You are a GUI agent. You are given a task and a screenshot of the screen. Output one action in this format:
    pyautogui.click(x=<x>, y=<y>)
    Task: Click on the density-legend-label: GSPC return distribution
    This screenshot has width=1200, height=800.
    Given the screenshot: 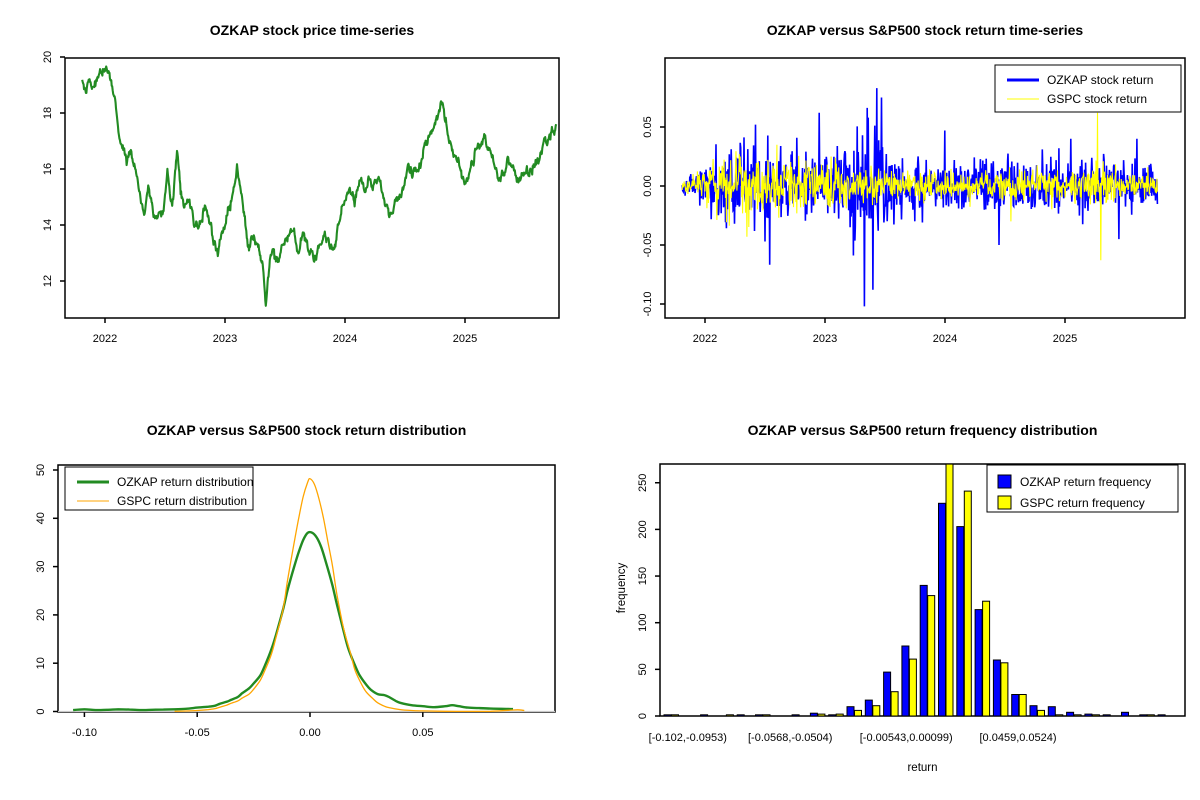 What is the action you would take?
    pyautogui.click(x=182, y=501)
    